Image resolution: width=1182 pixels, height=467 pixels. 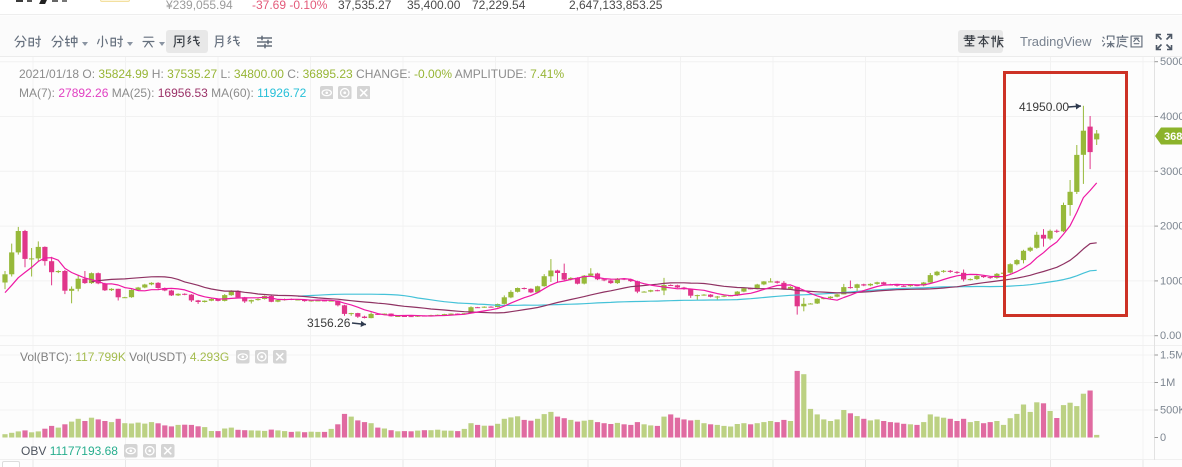 What do you see at coordinates (1171, 356) in the screenshot?
I see `svg-text: 1.5M` at bounding box center [1171, 356].